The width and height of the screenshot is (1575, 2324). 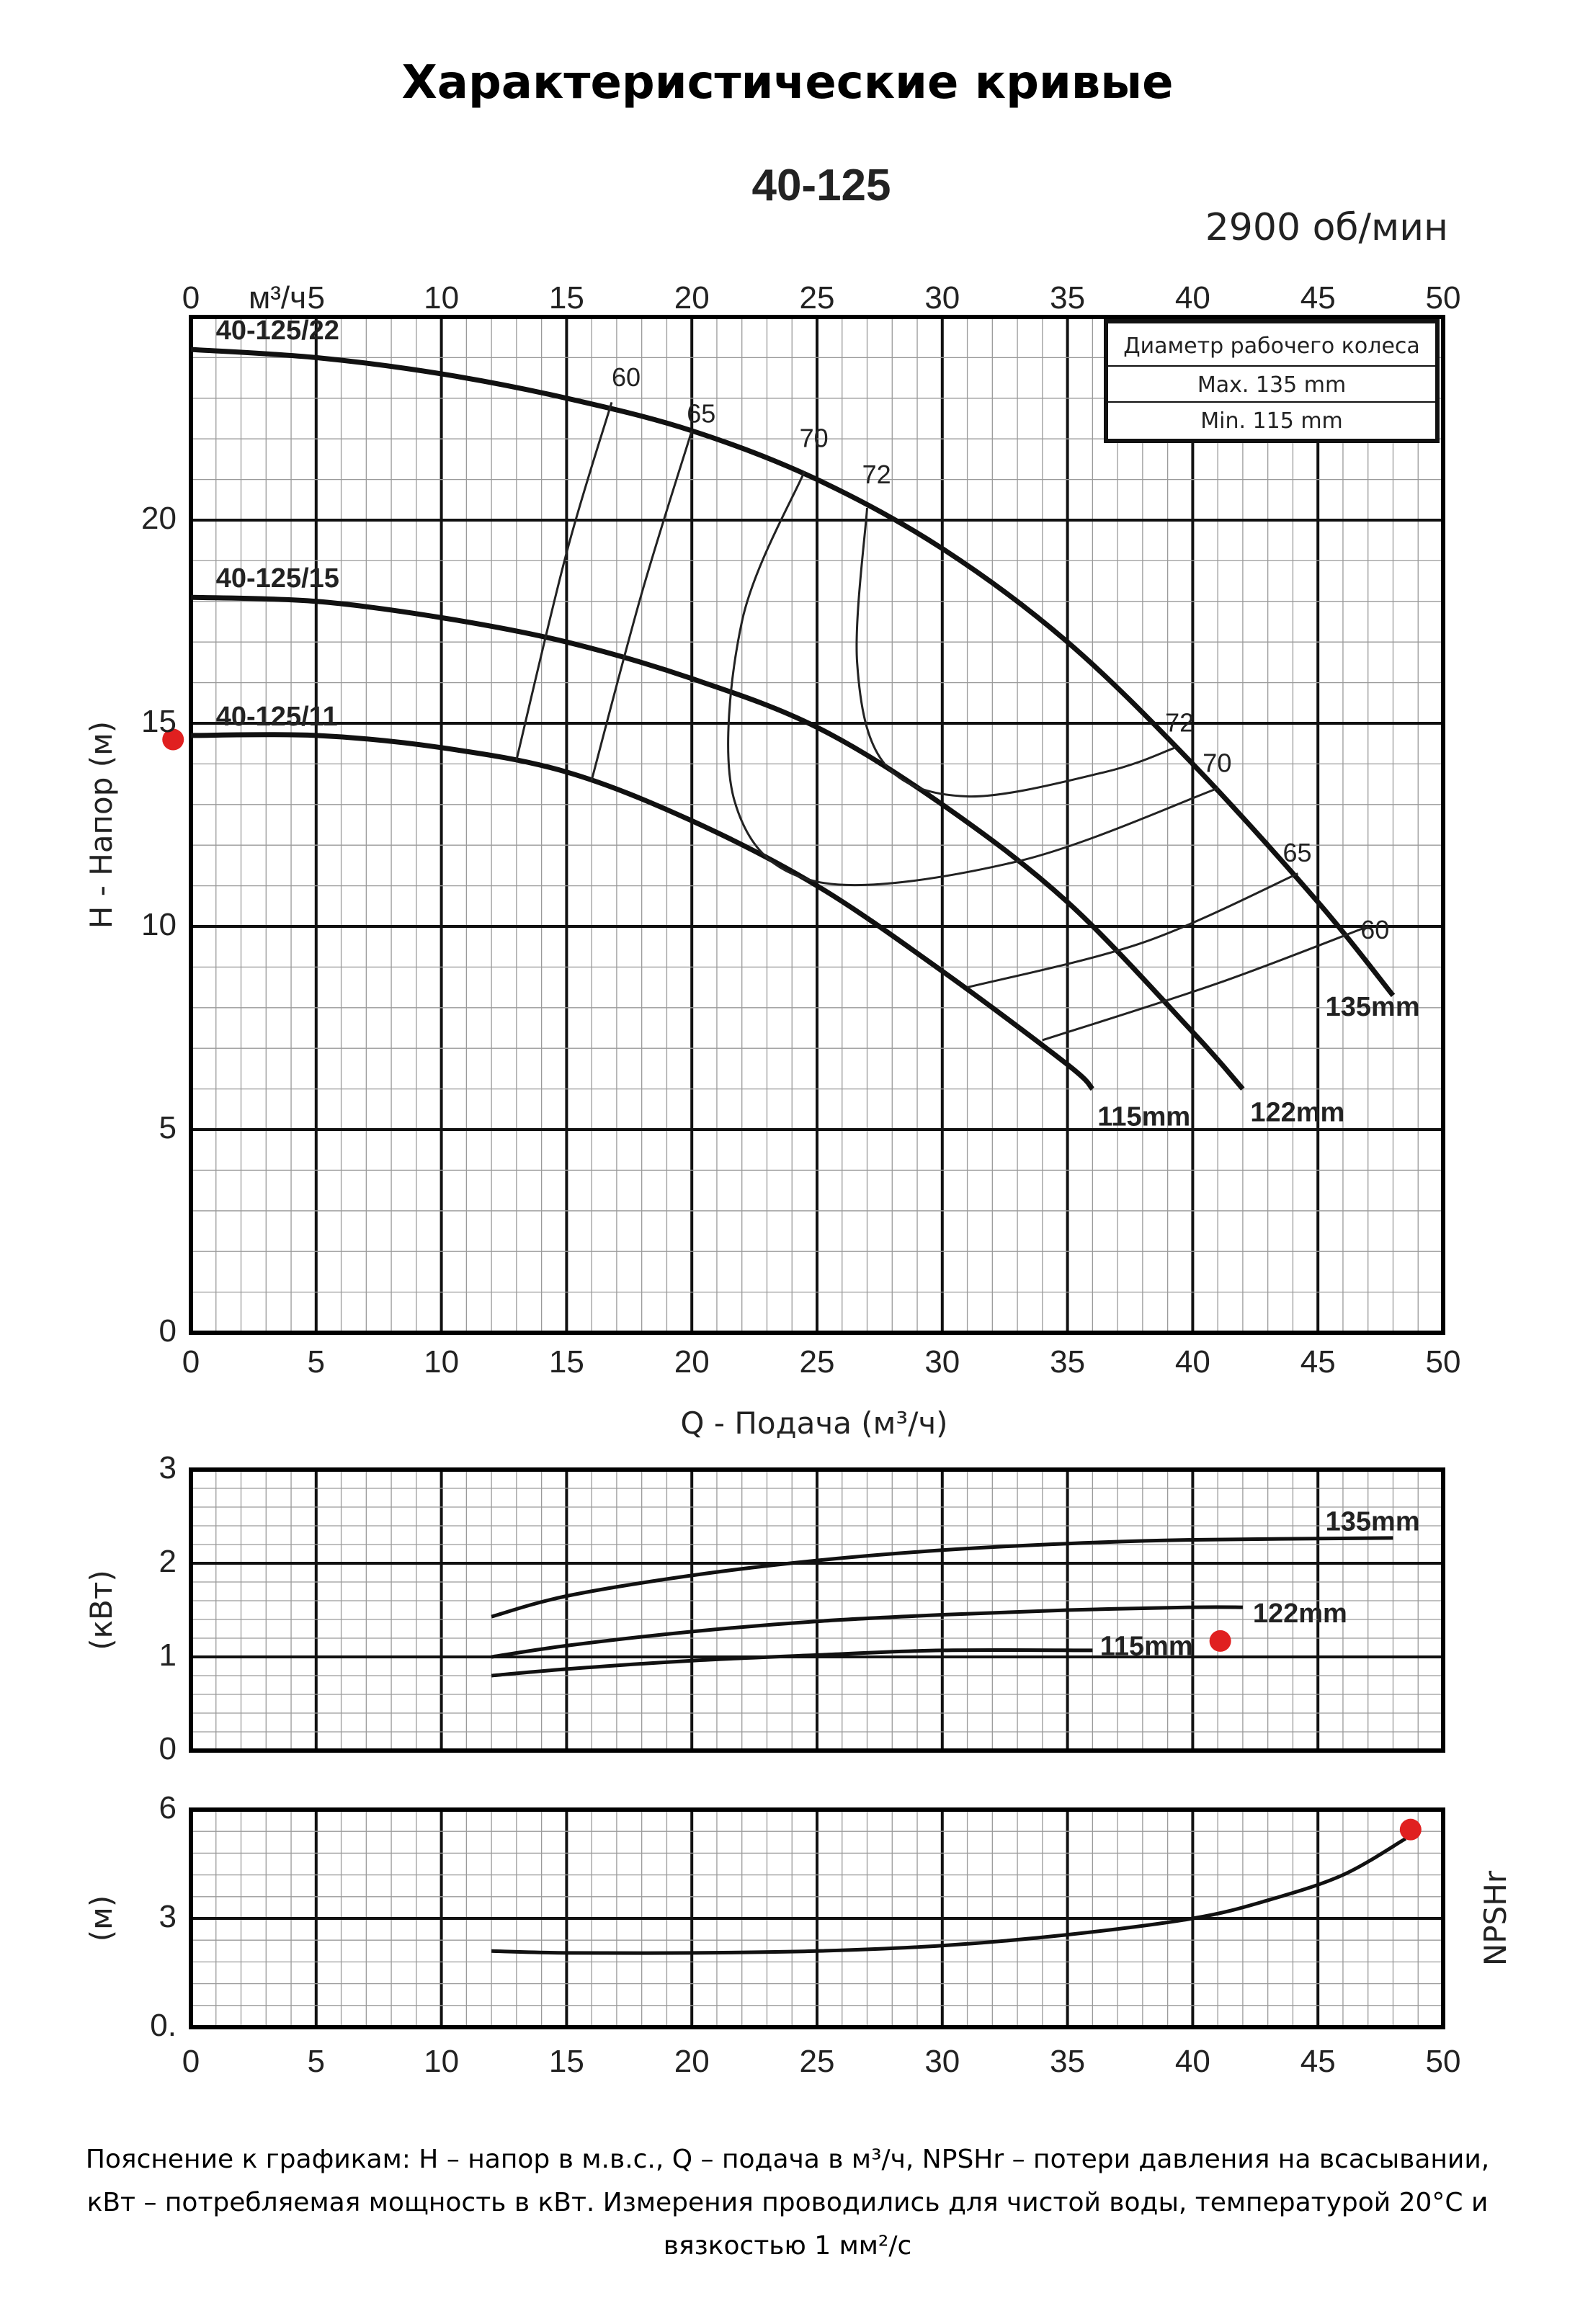 I want to click on operating-point-marker, so click(x=173, y=739).